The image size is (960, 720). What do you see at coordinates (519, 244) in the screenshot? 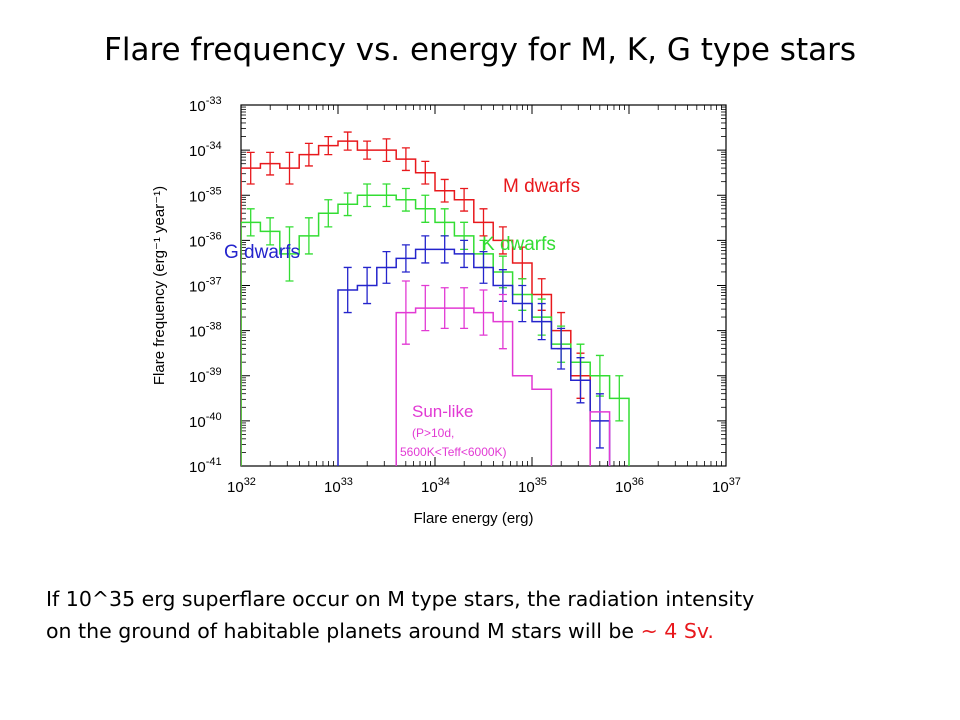
I see `label-k-dwarfs: K dwarfs` at bounding box center [519, 244].